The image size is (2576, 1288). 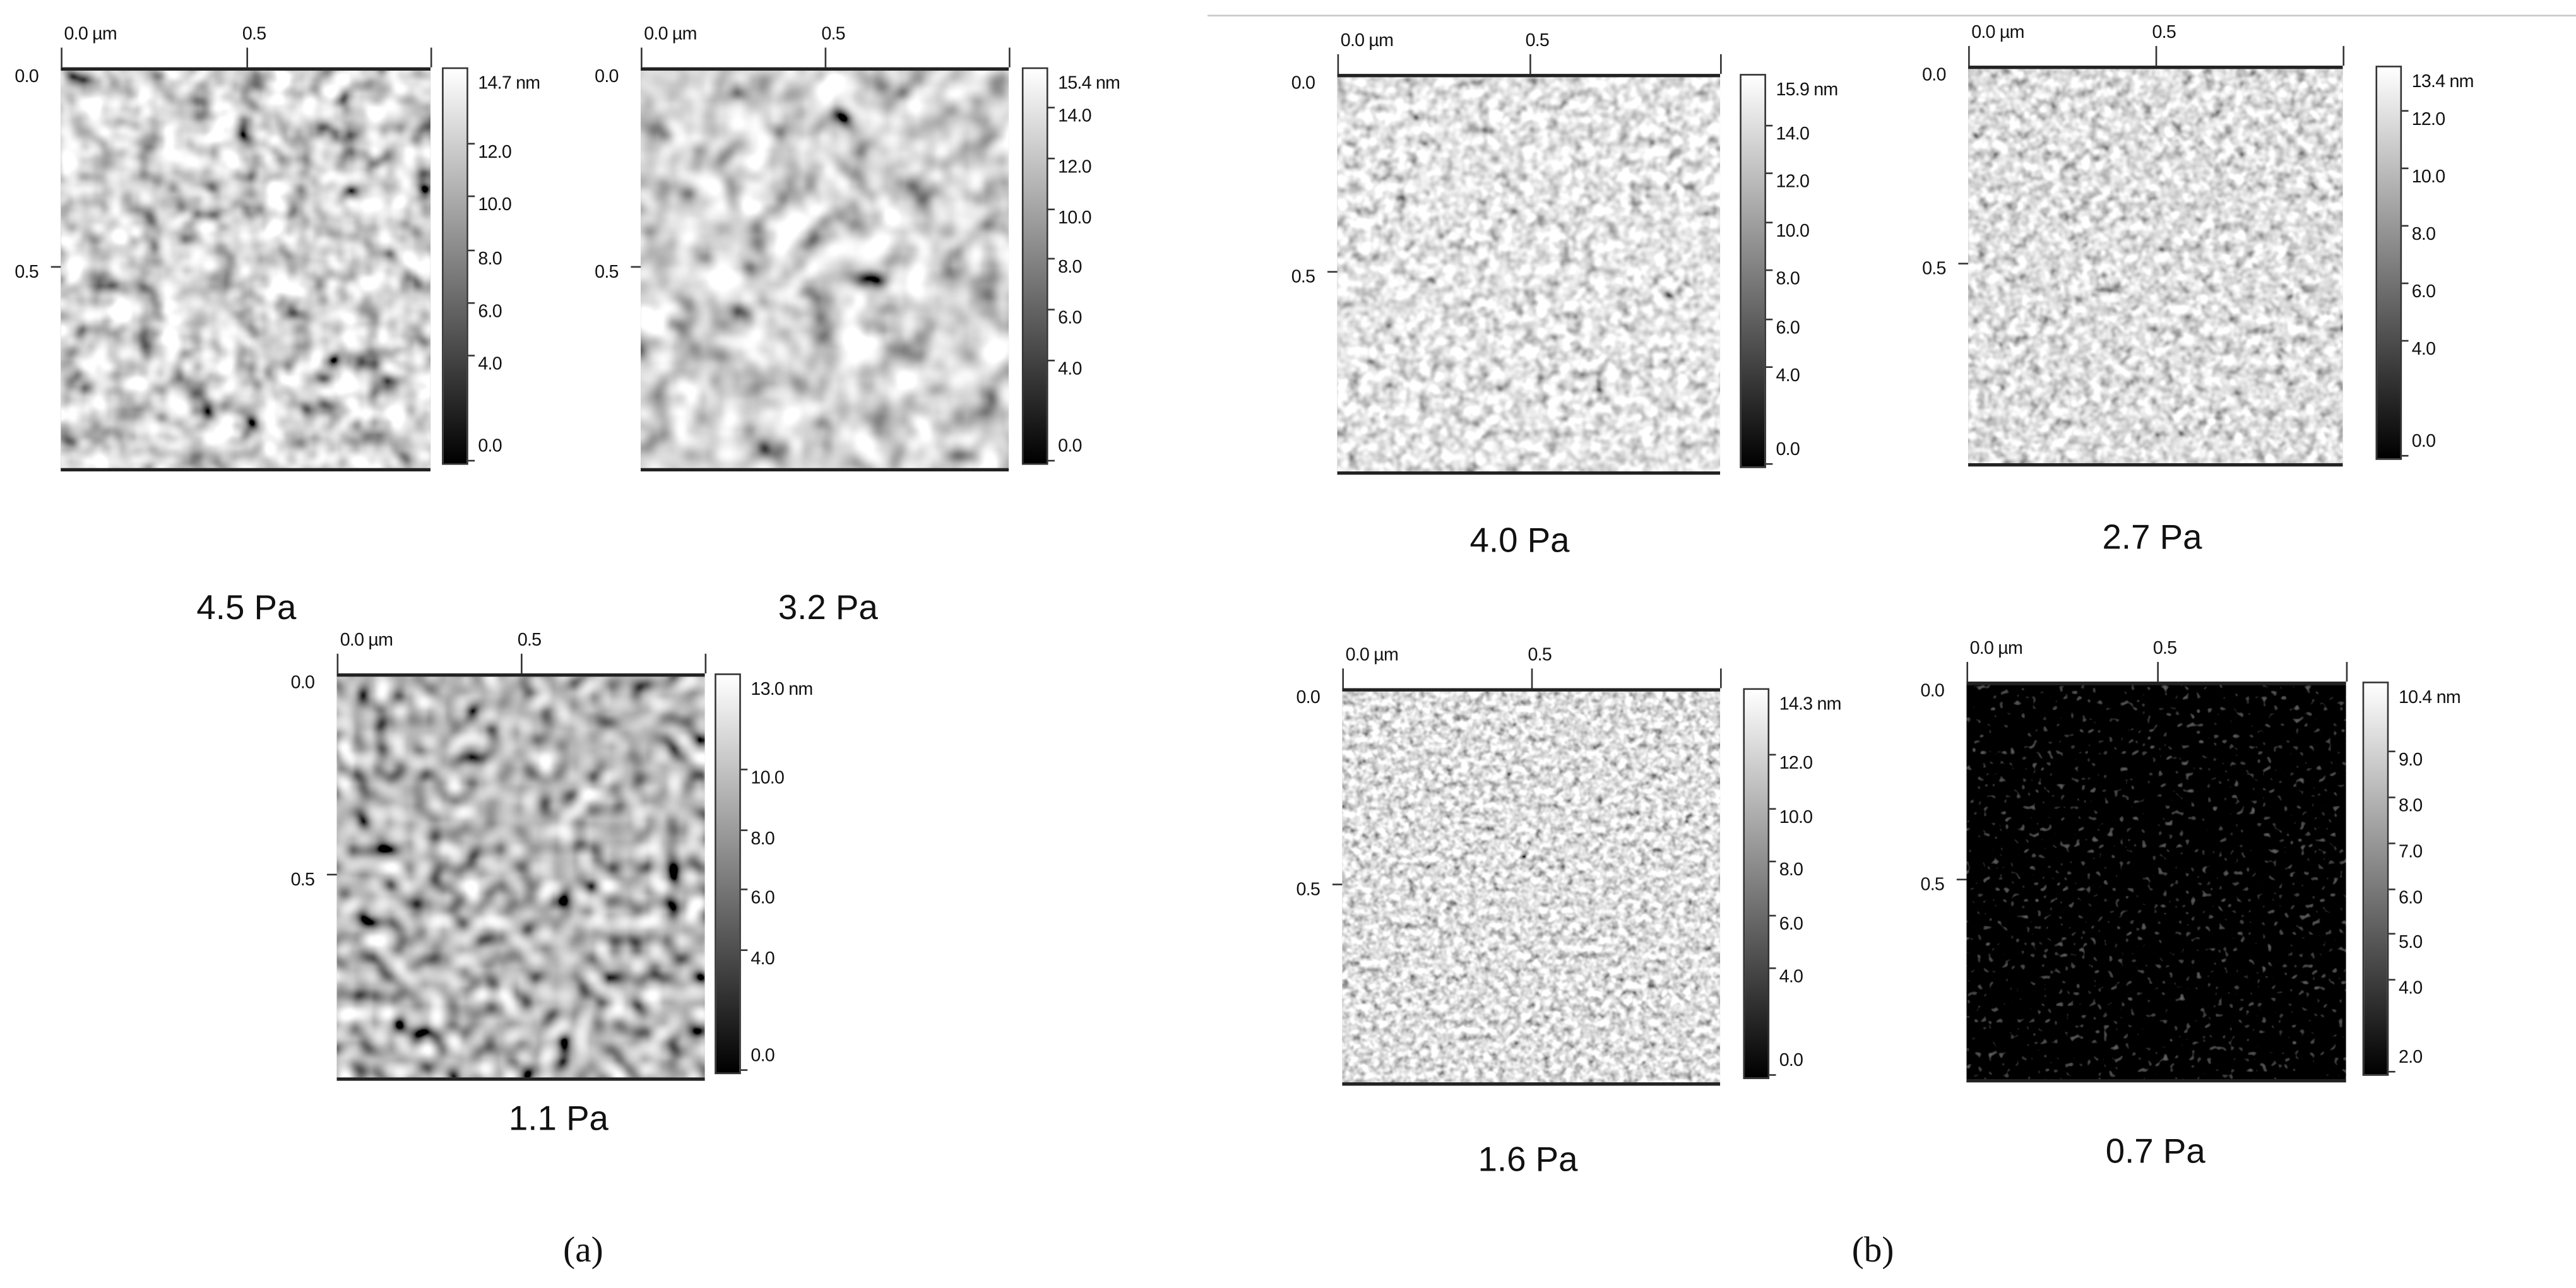 What do you see at coordinates (1810, 704) in the screenshot?
I see `colorbar-max-label: 14.3 nm` at bounding box center [1810, 704].